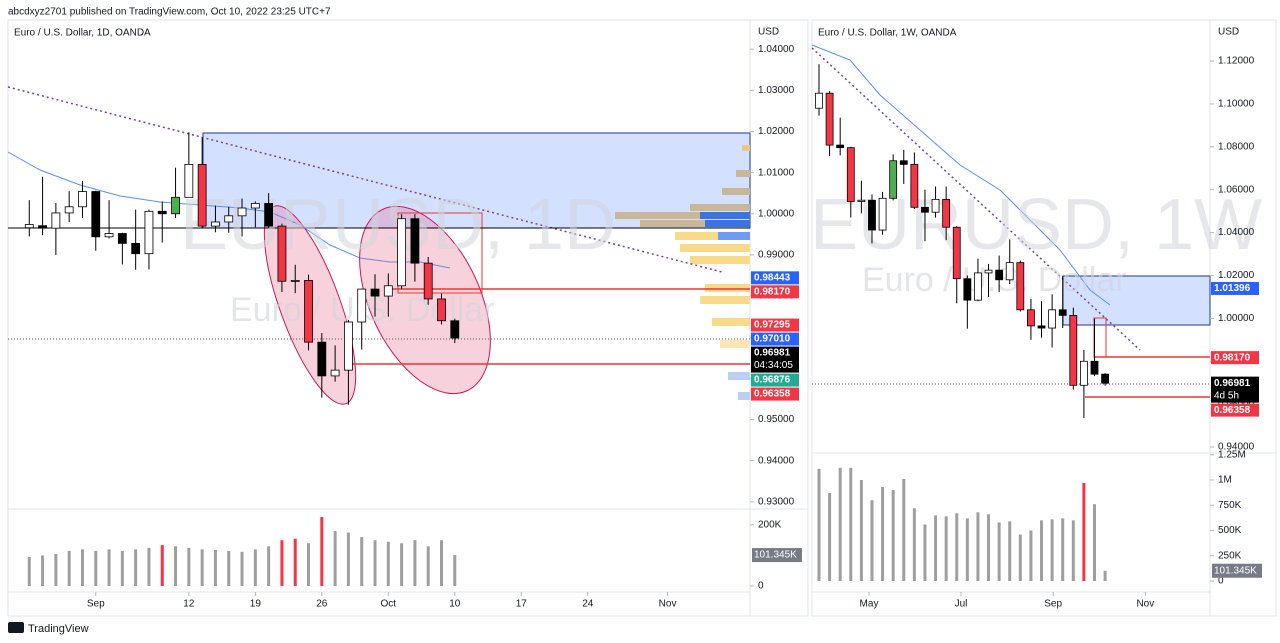 Image resolution: width=1280 pixels, height=643 pixels. Describe the element at coordinates (16, 627) in the screenshot. I see `logo` at that location.